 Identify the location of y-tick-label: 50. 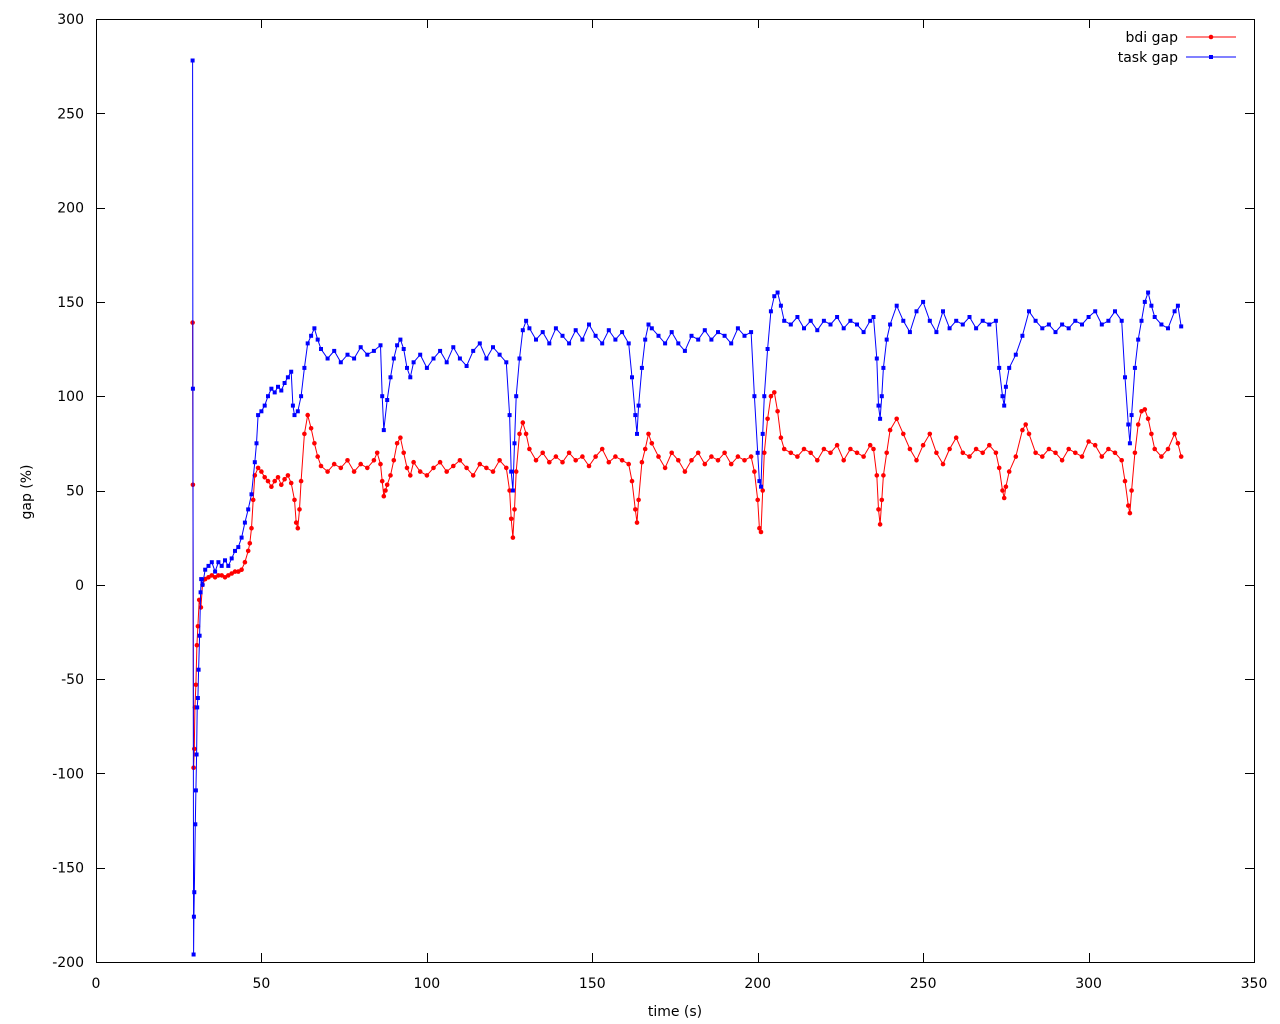
(75, 492).